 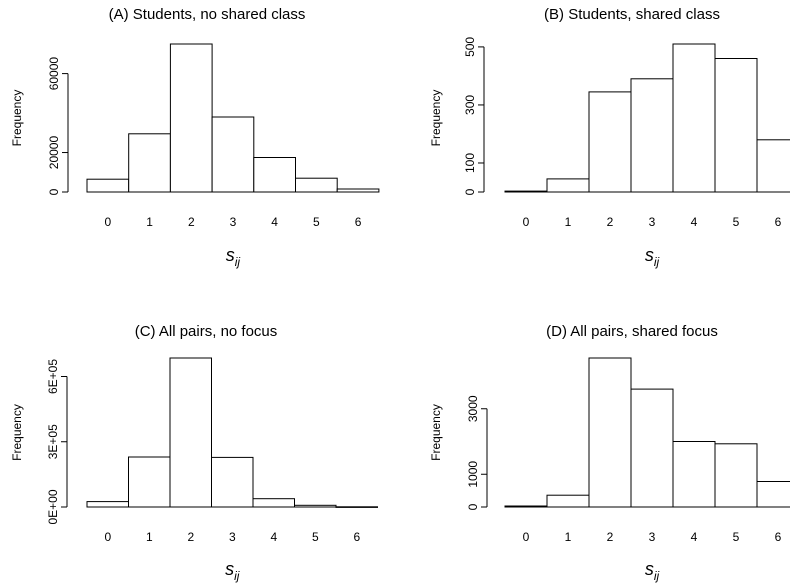 What do you see at coordinates (206, 331) in the screenshot?
I see `chart-title: (C) All pairs, no focus` at bounding box center [206, 331].